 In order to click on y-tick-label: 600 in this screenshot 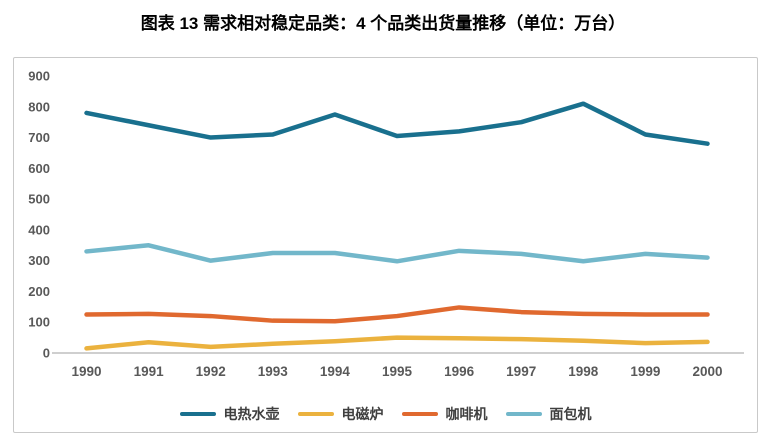, I will do `click(39, 168)`.